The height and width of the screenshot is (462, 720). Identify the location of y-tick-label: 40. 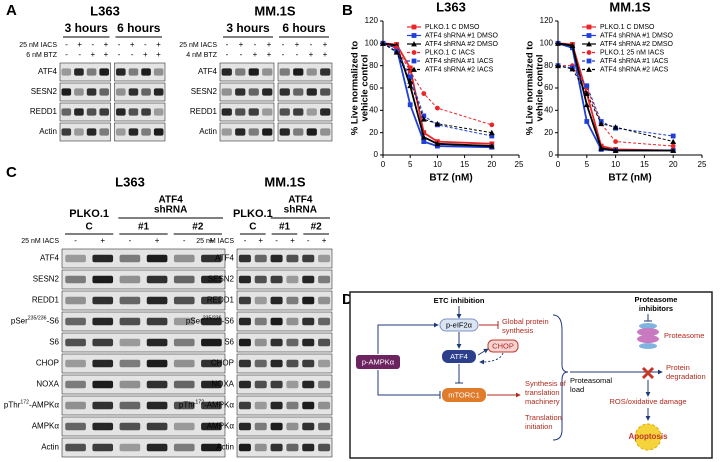
(548, 109).